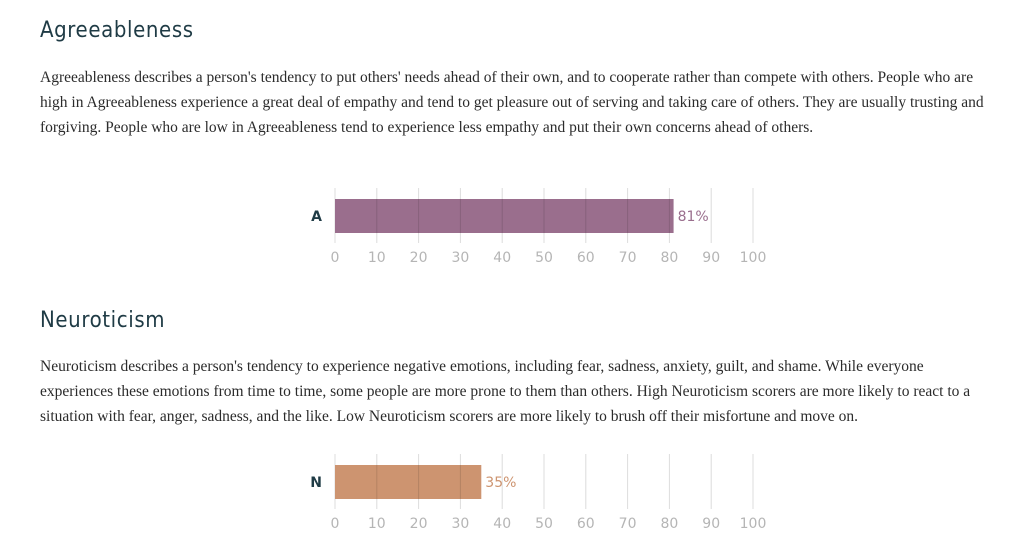  Describe the element at coordinates (316, 483) in the screenshot. I see `category-label: N` at that location.